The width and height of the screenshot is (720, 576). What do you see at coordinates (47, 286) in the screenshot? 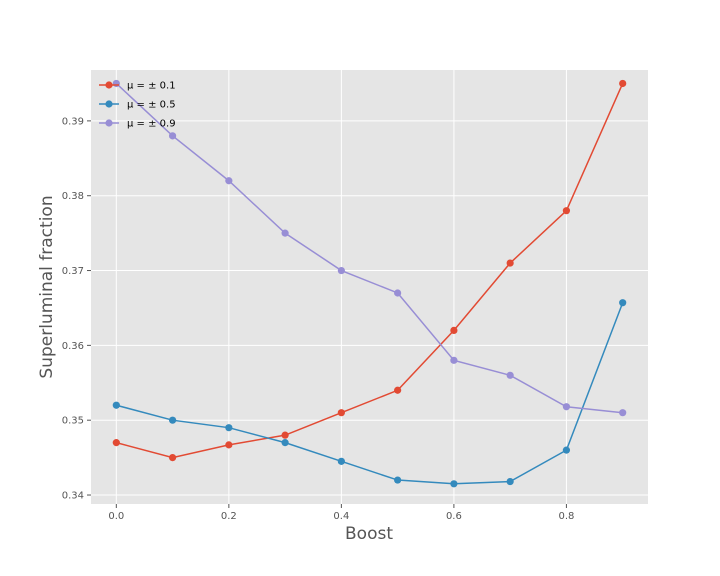
I see `y-axis-label: Superluminal fraction` at bounding box center [47, 286].